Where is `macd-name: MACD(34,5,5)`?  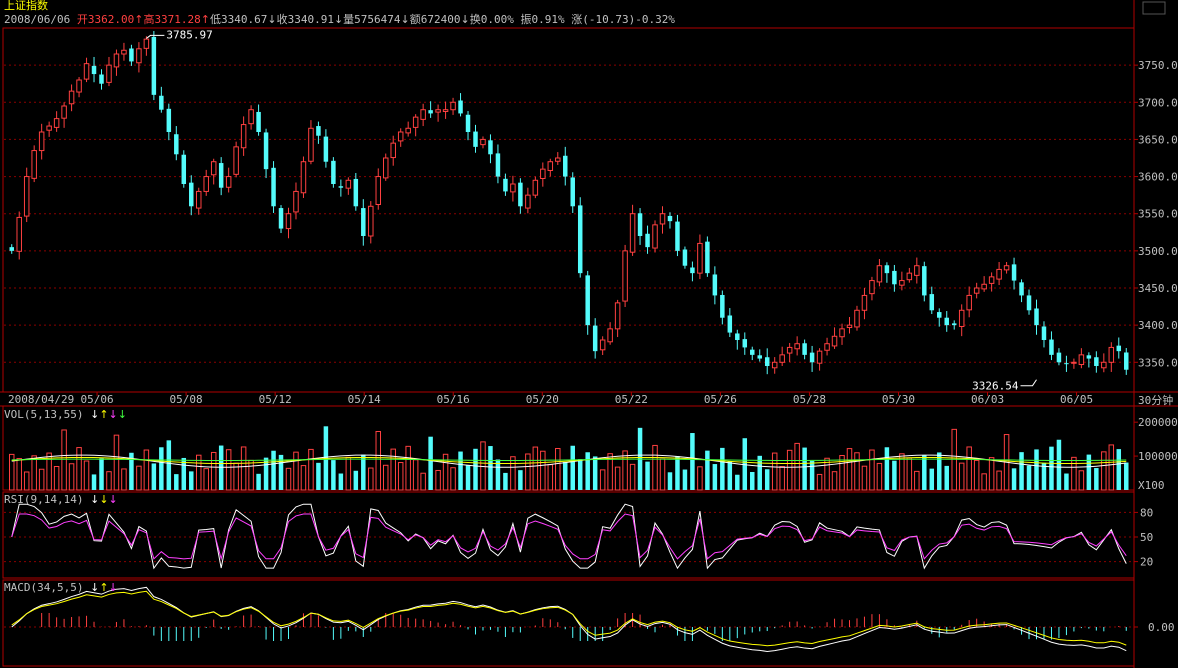 macd-name: MACD(34,5,5) is located at coordinates (44, 587).